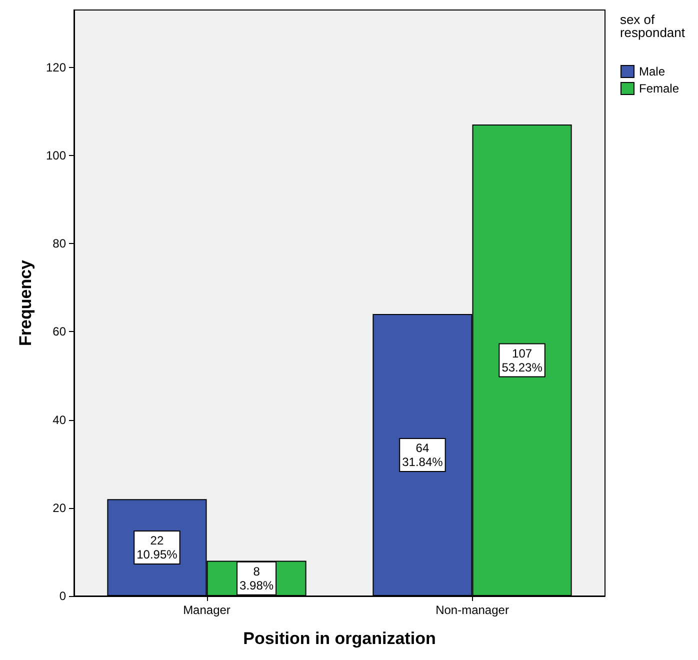 The height and width of the screenshot is (660, 698). Describe the element at coordinates (659, 89) in the screenshot. I see `legend-label: Female` at that location.